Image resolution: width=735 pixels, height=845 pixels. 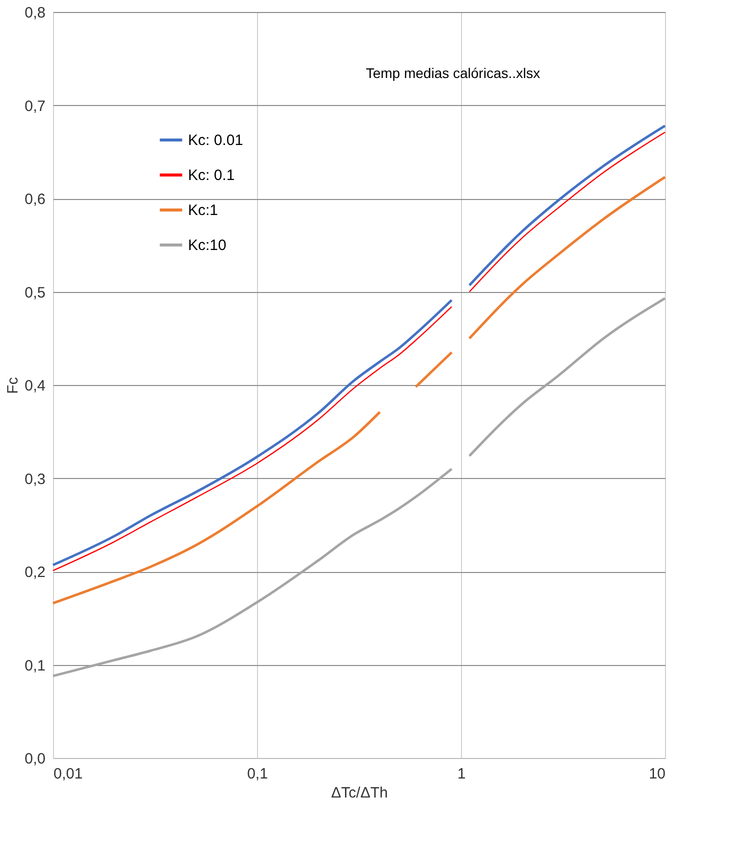 I want to click on x-tick-label: 1, so click(x=461, y=774).